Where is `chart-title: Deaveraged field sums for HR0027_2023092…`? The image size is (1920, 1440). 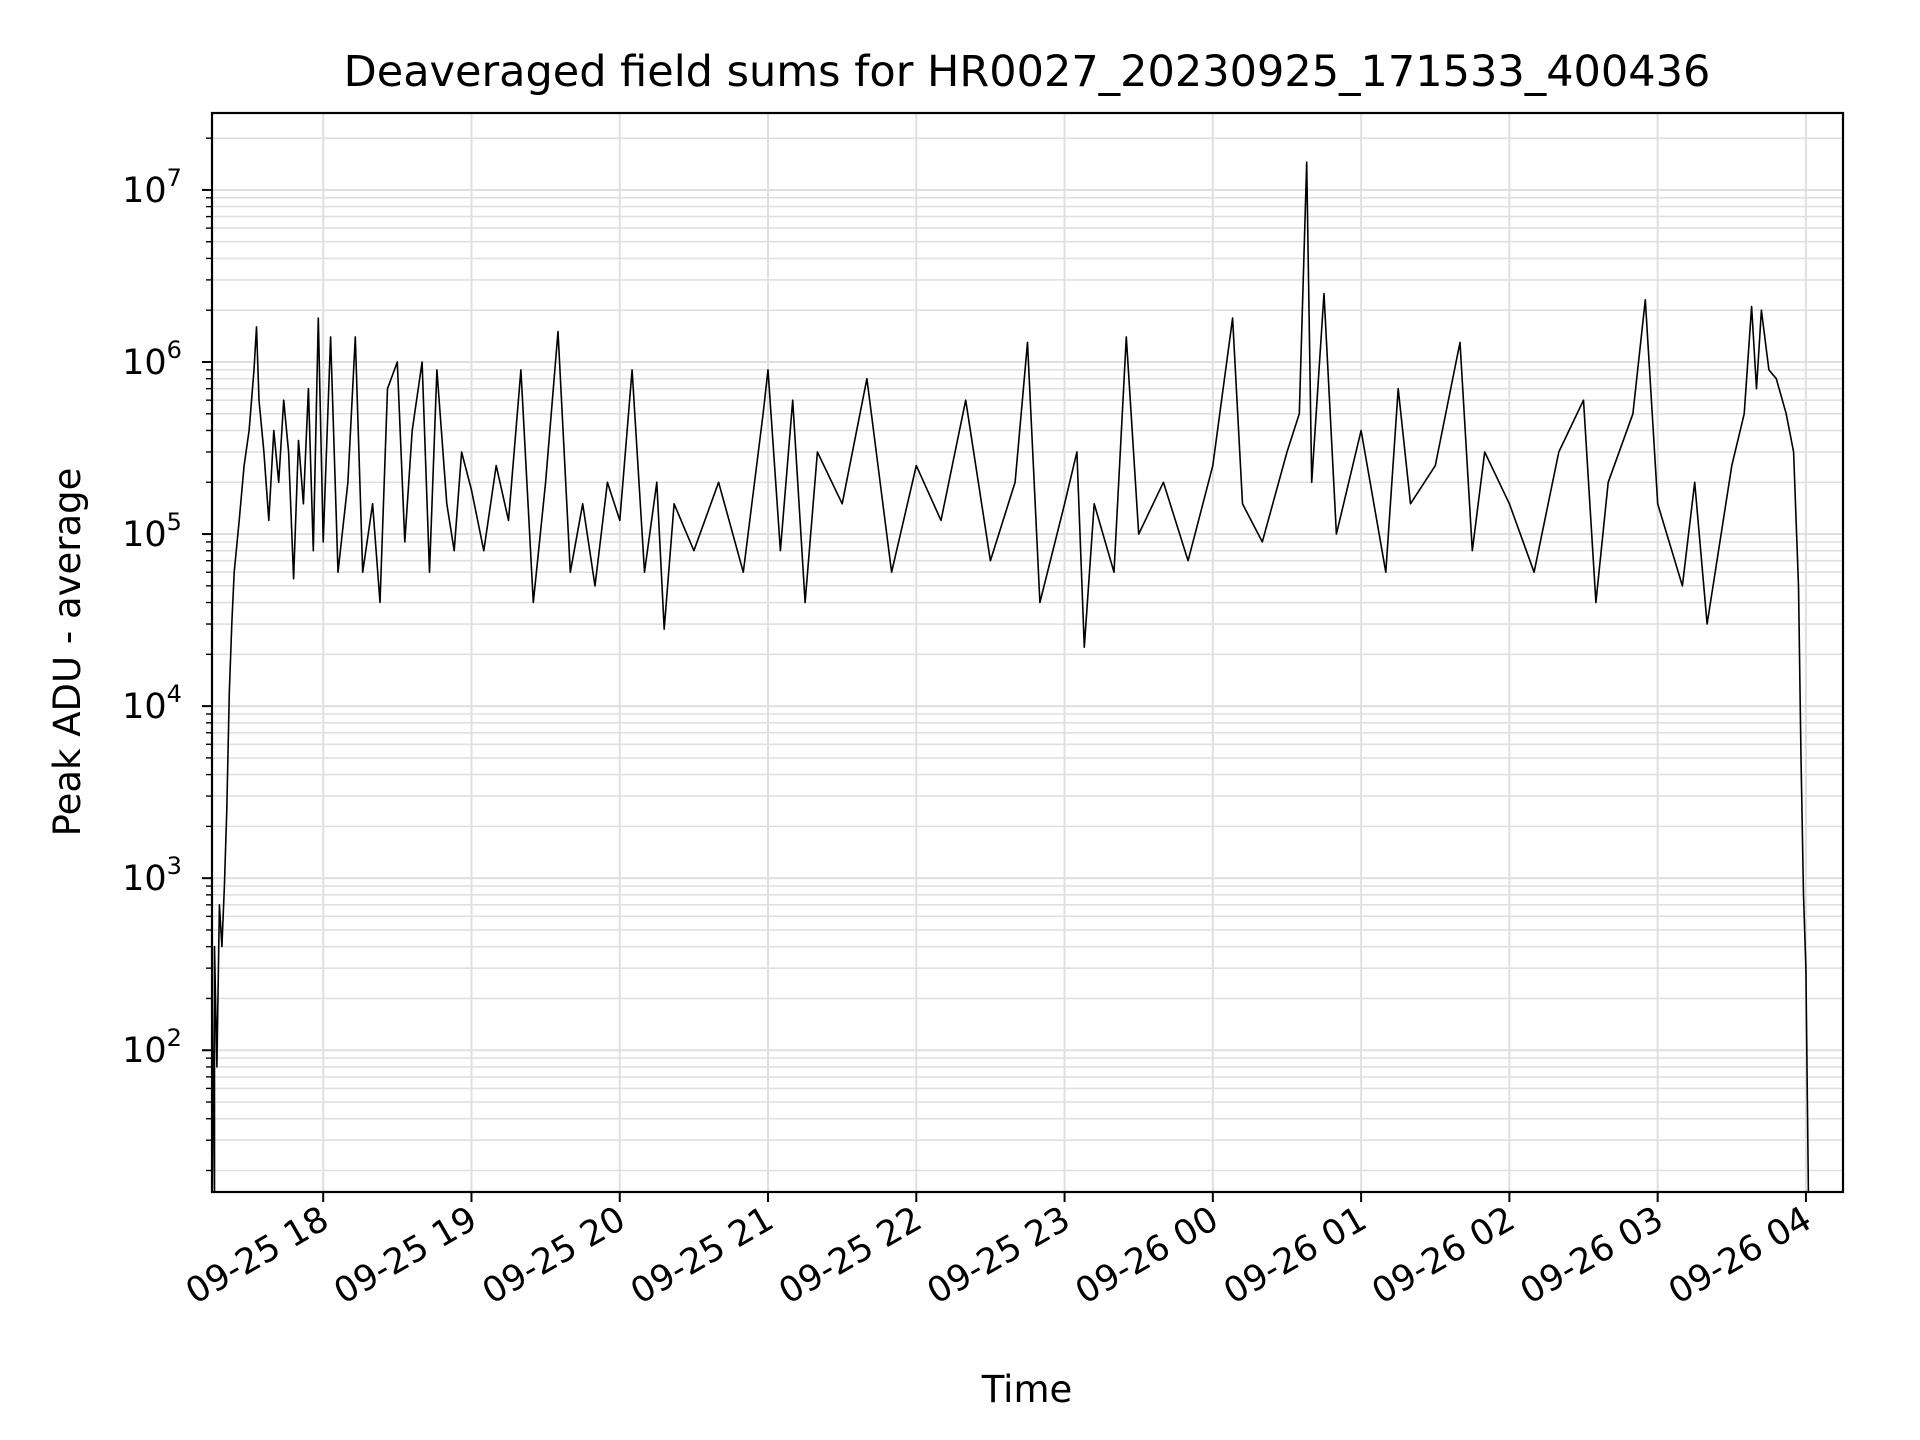
chart-title: Deaveraged field sums for HR0027_2023092… is located at coordinates (1027, 72).